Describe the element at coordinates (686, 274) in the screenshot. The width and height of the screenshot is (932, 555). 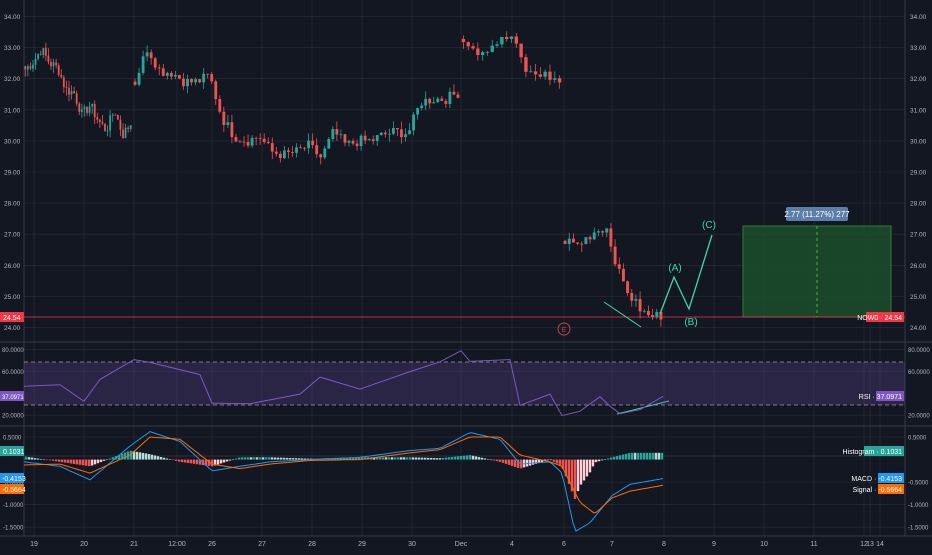
I see `wave-path` at that location.